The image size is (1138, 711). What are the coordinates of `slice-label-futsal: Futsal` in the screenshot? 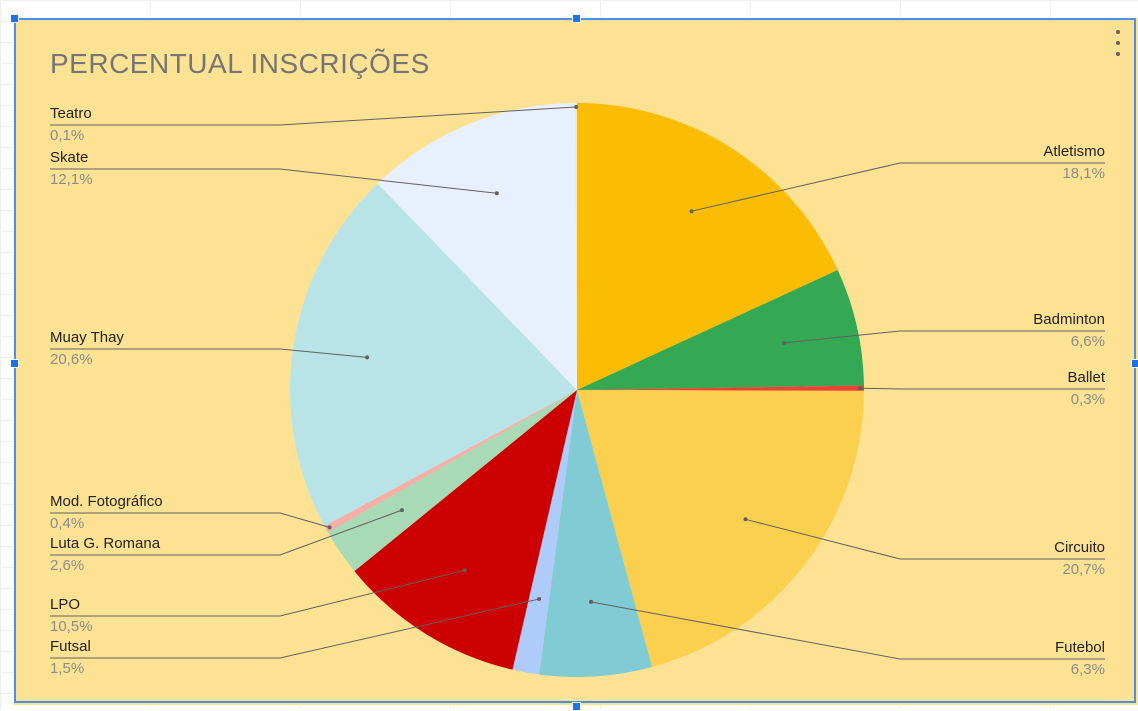 It's located at (70, 646).